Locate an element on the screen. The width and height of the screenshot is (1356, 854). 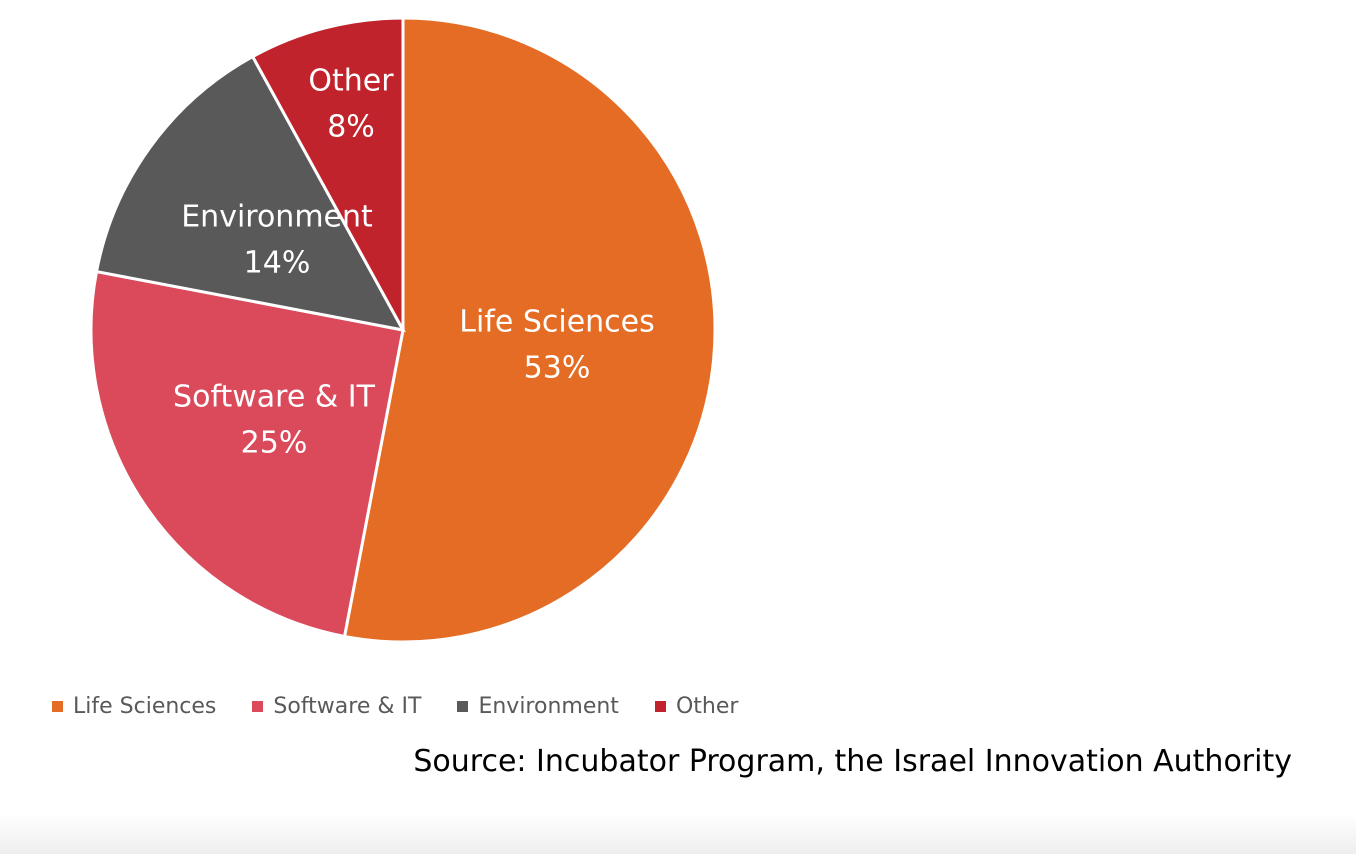
legend-label-other: Other is located at coordinates (707, 706).